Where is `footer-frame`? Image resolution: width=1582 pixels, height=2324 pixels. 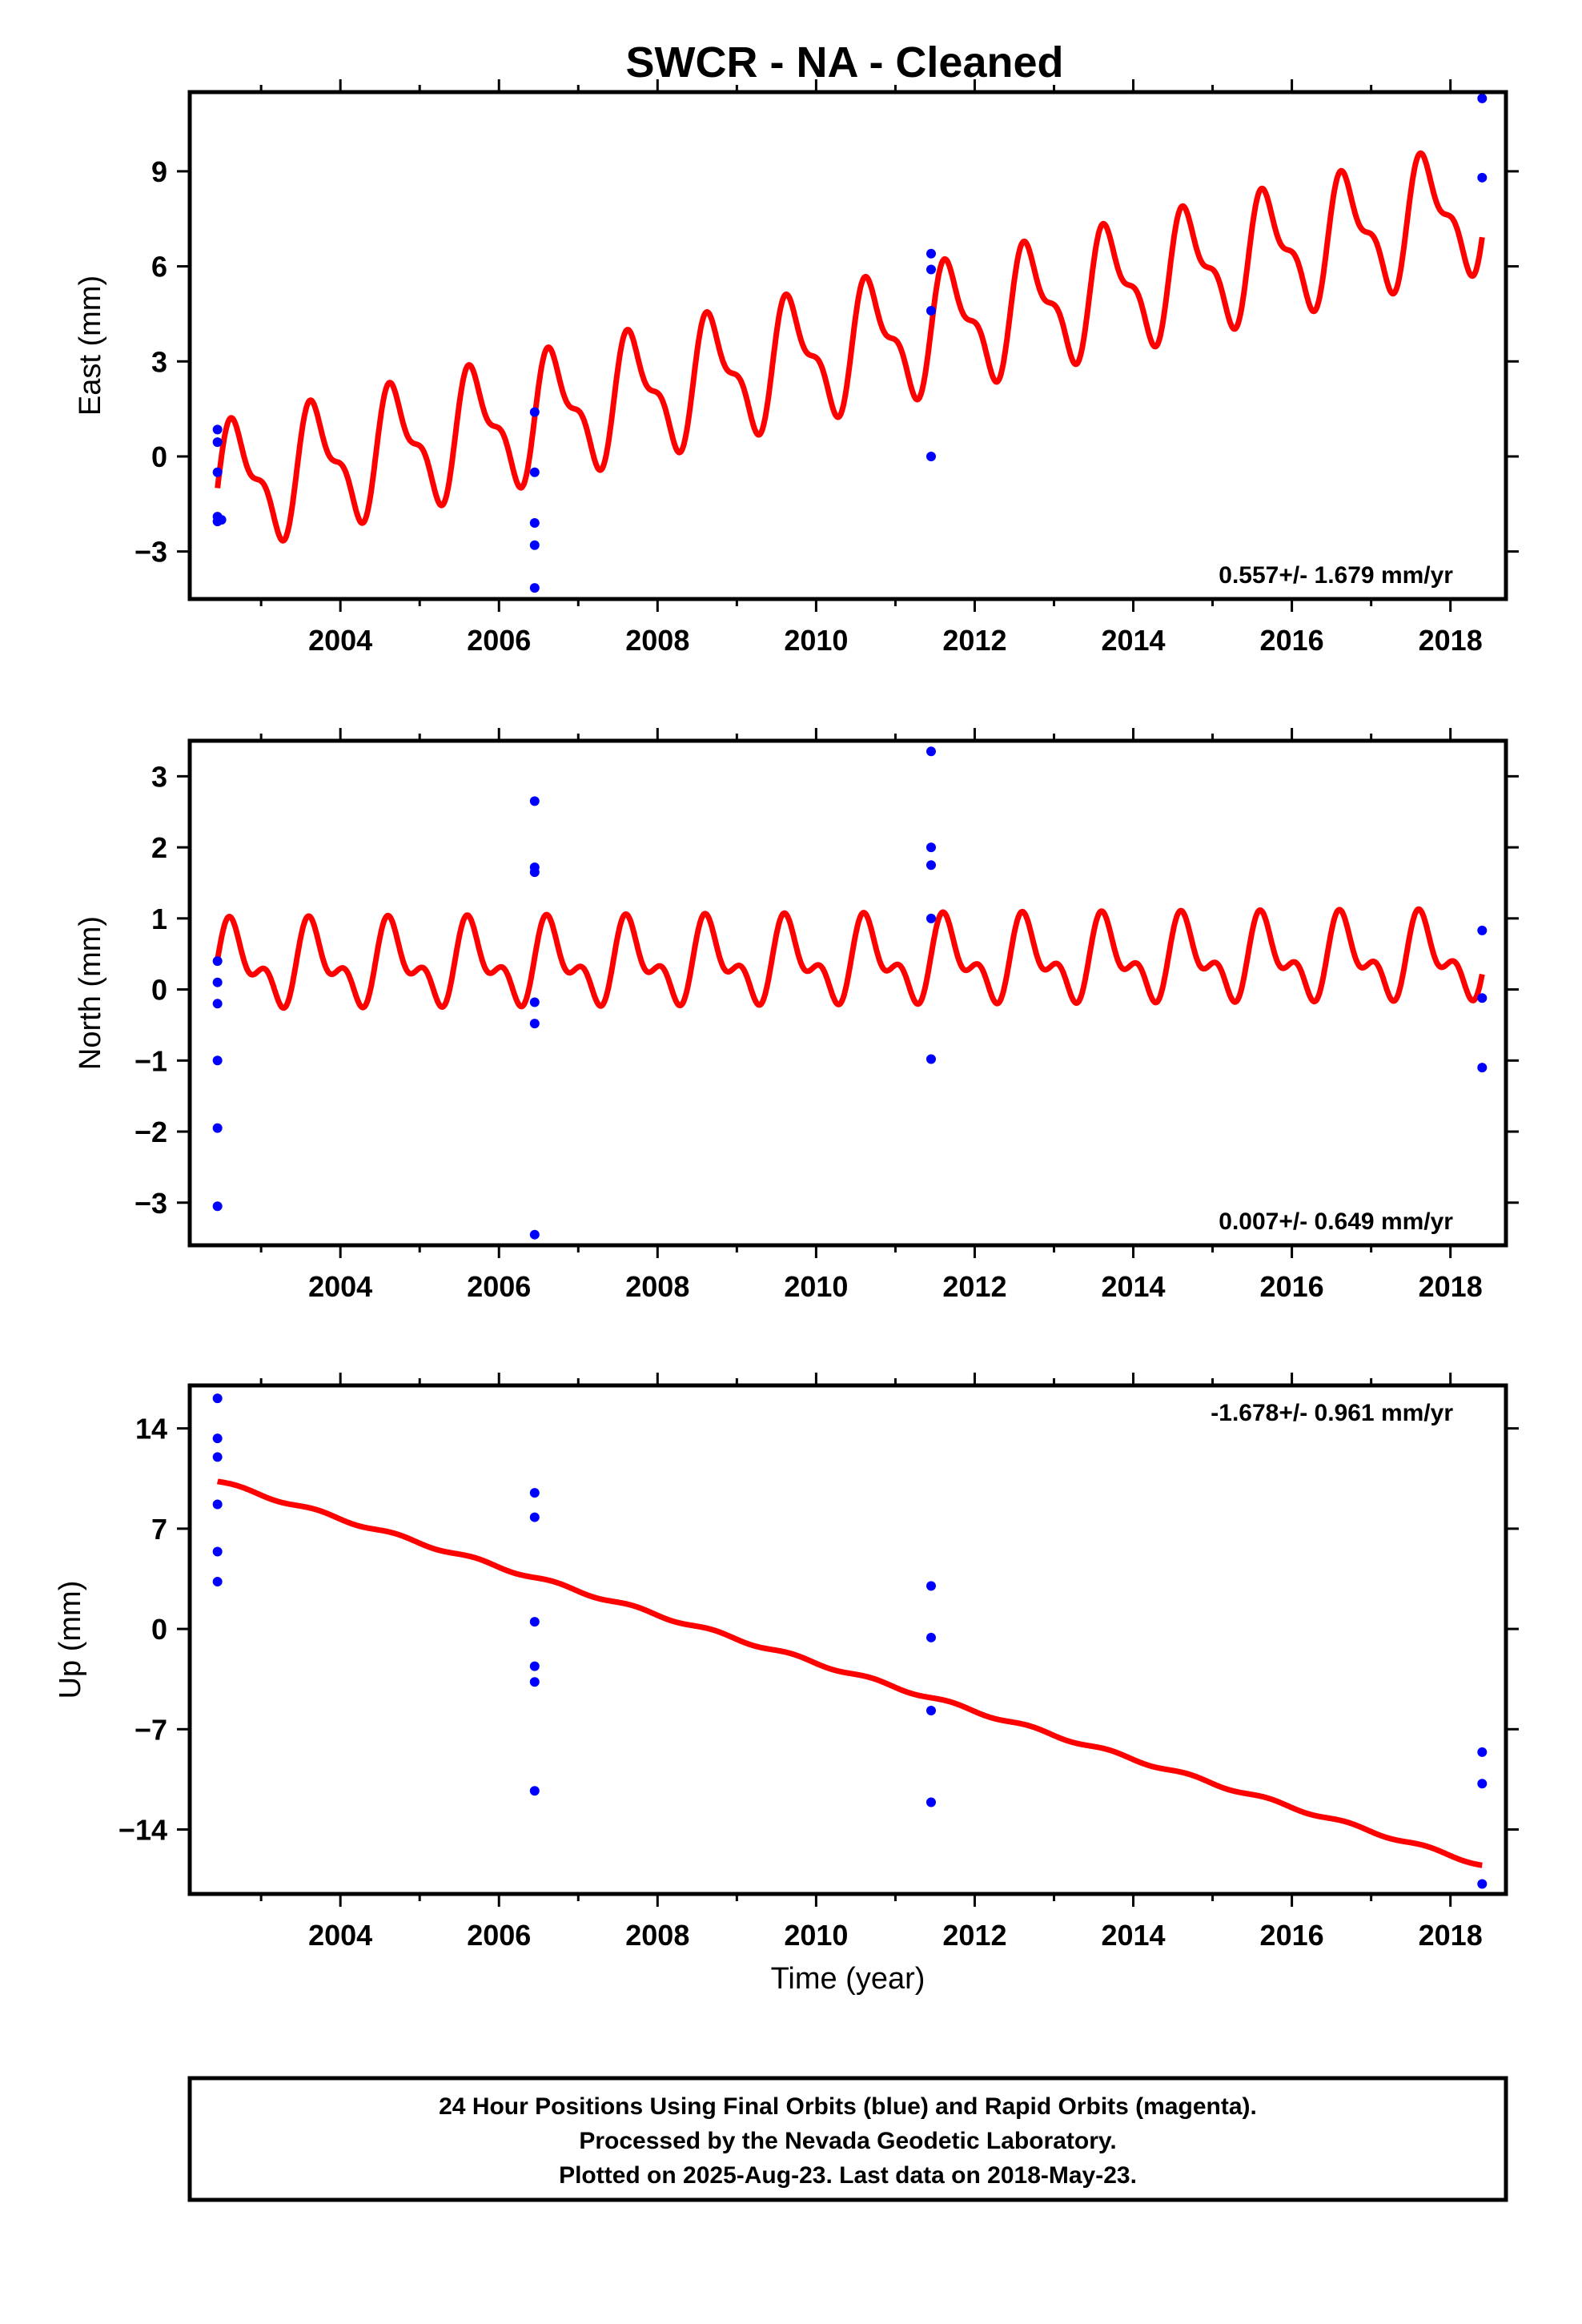 footer-frame is located at coordinates (847, 2139).